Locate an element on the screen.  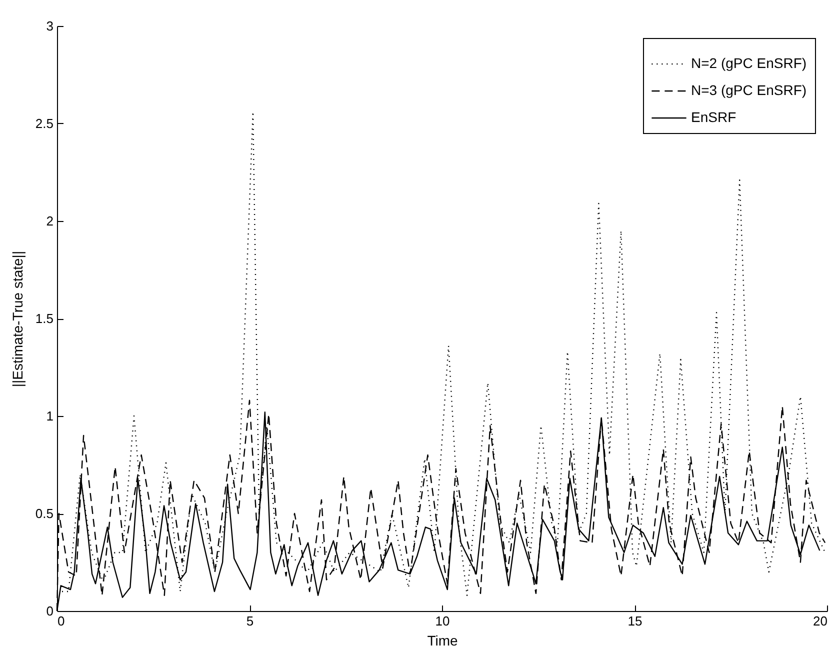
legend-label: N=3 (gPC EnSRF) is located at coordinates (749, 90).